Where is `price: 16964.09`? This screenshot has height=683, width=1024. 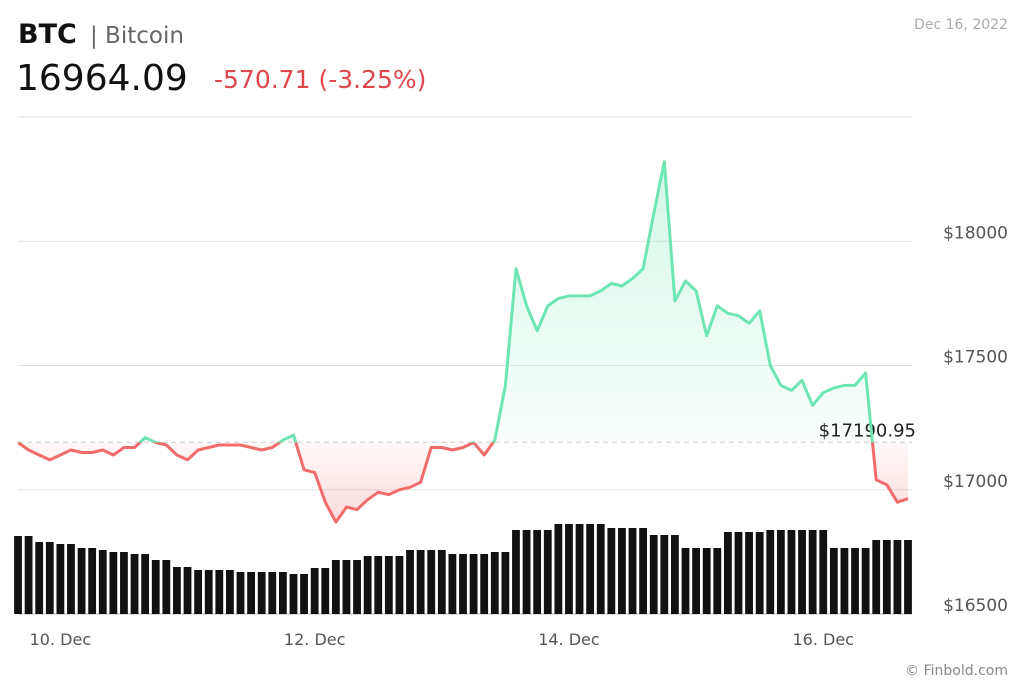 price: 16964.09 is located at coordinates (102, 78).